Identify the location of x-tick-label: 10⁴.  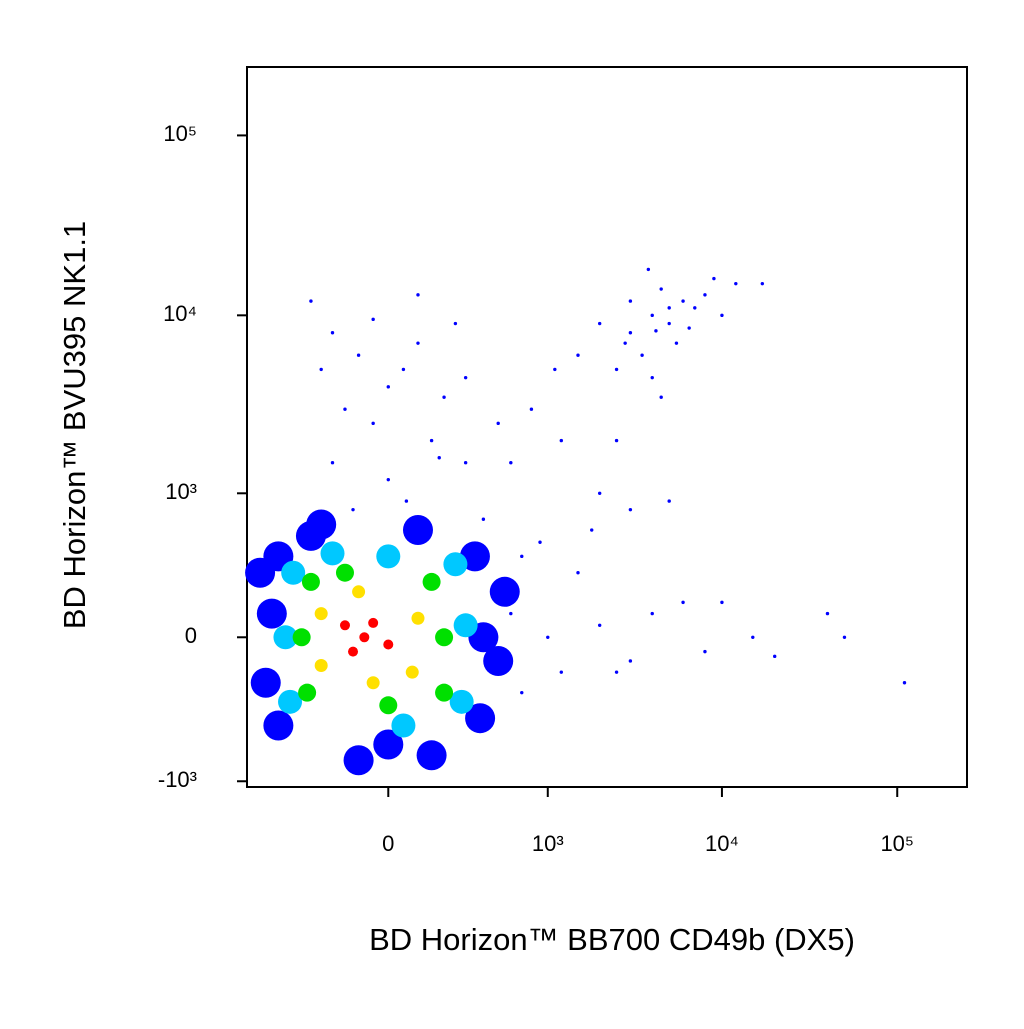
(722, 843).